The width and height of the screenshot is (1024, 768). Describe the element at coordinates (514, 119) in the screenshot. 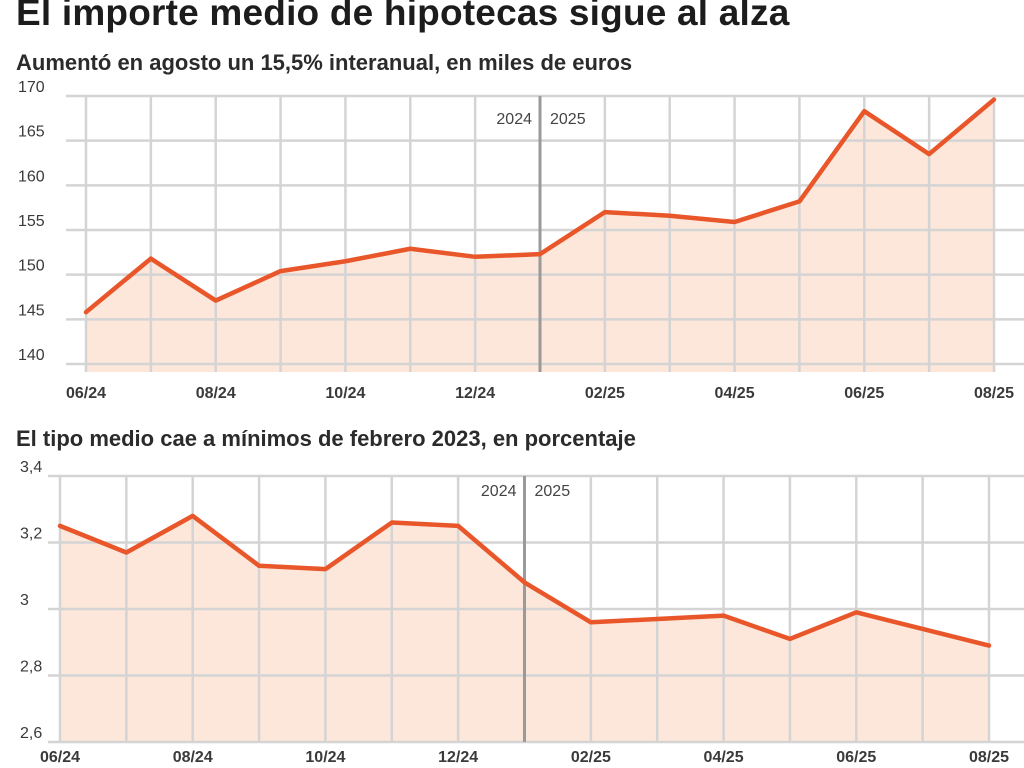

I see `chart1-year-label-2024: 2024` at that location.